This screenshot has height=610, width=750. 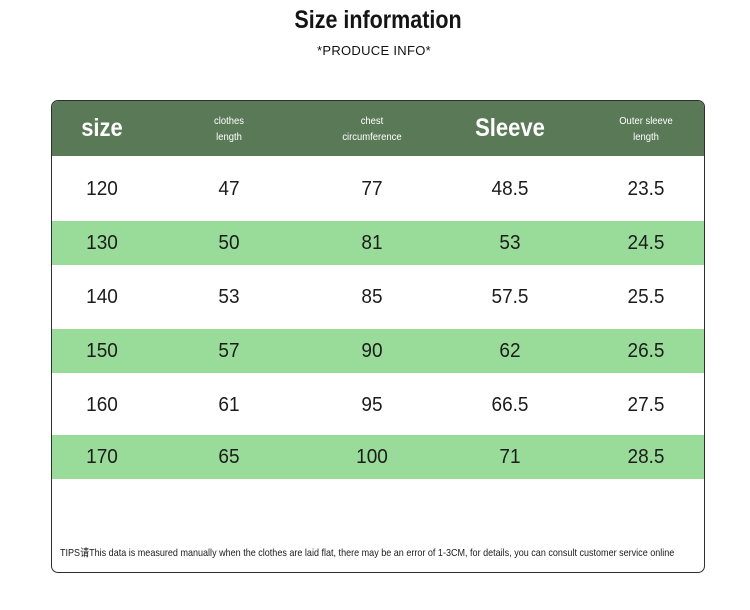 I want to click on table-row: 170 65 100 71 28.5, so click(x=378, y=457).